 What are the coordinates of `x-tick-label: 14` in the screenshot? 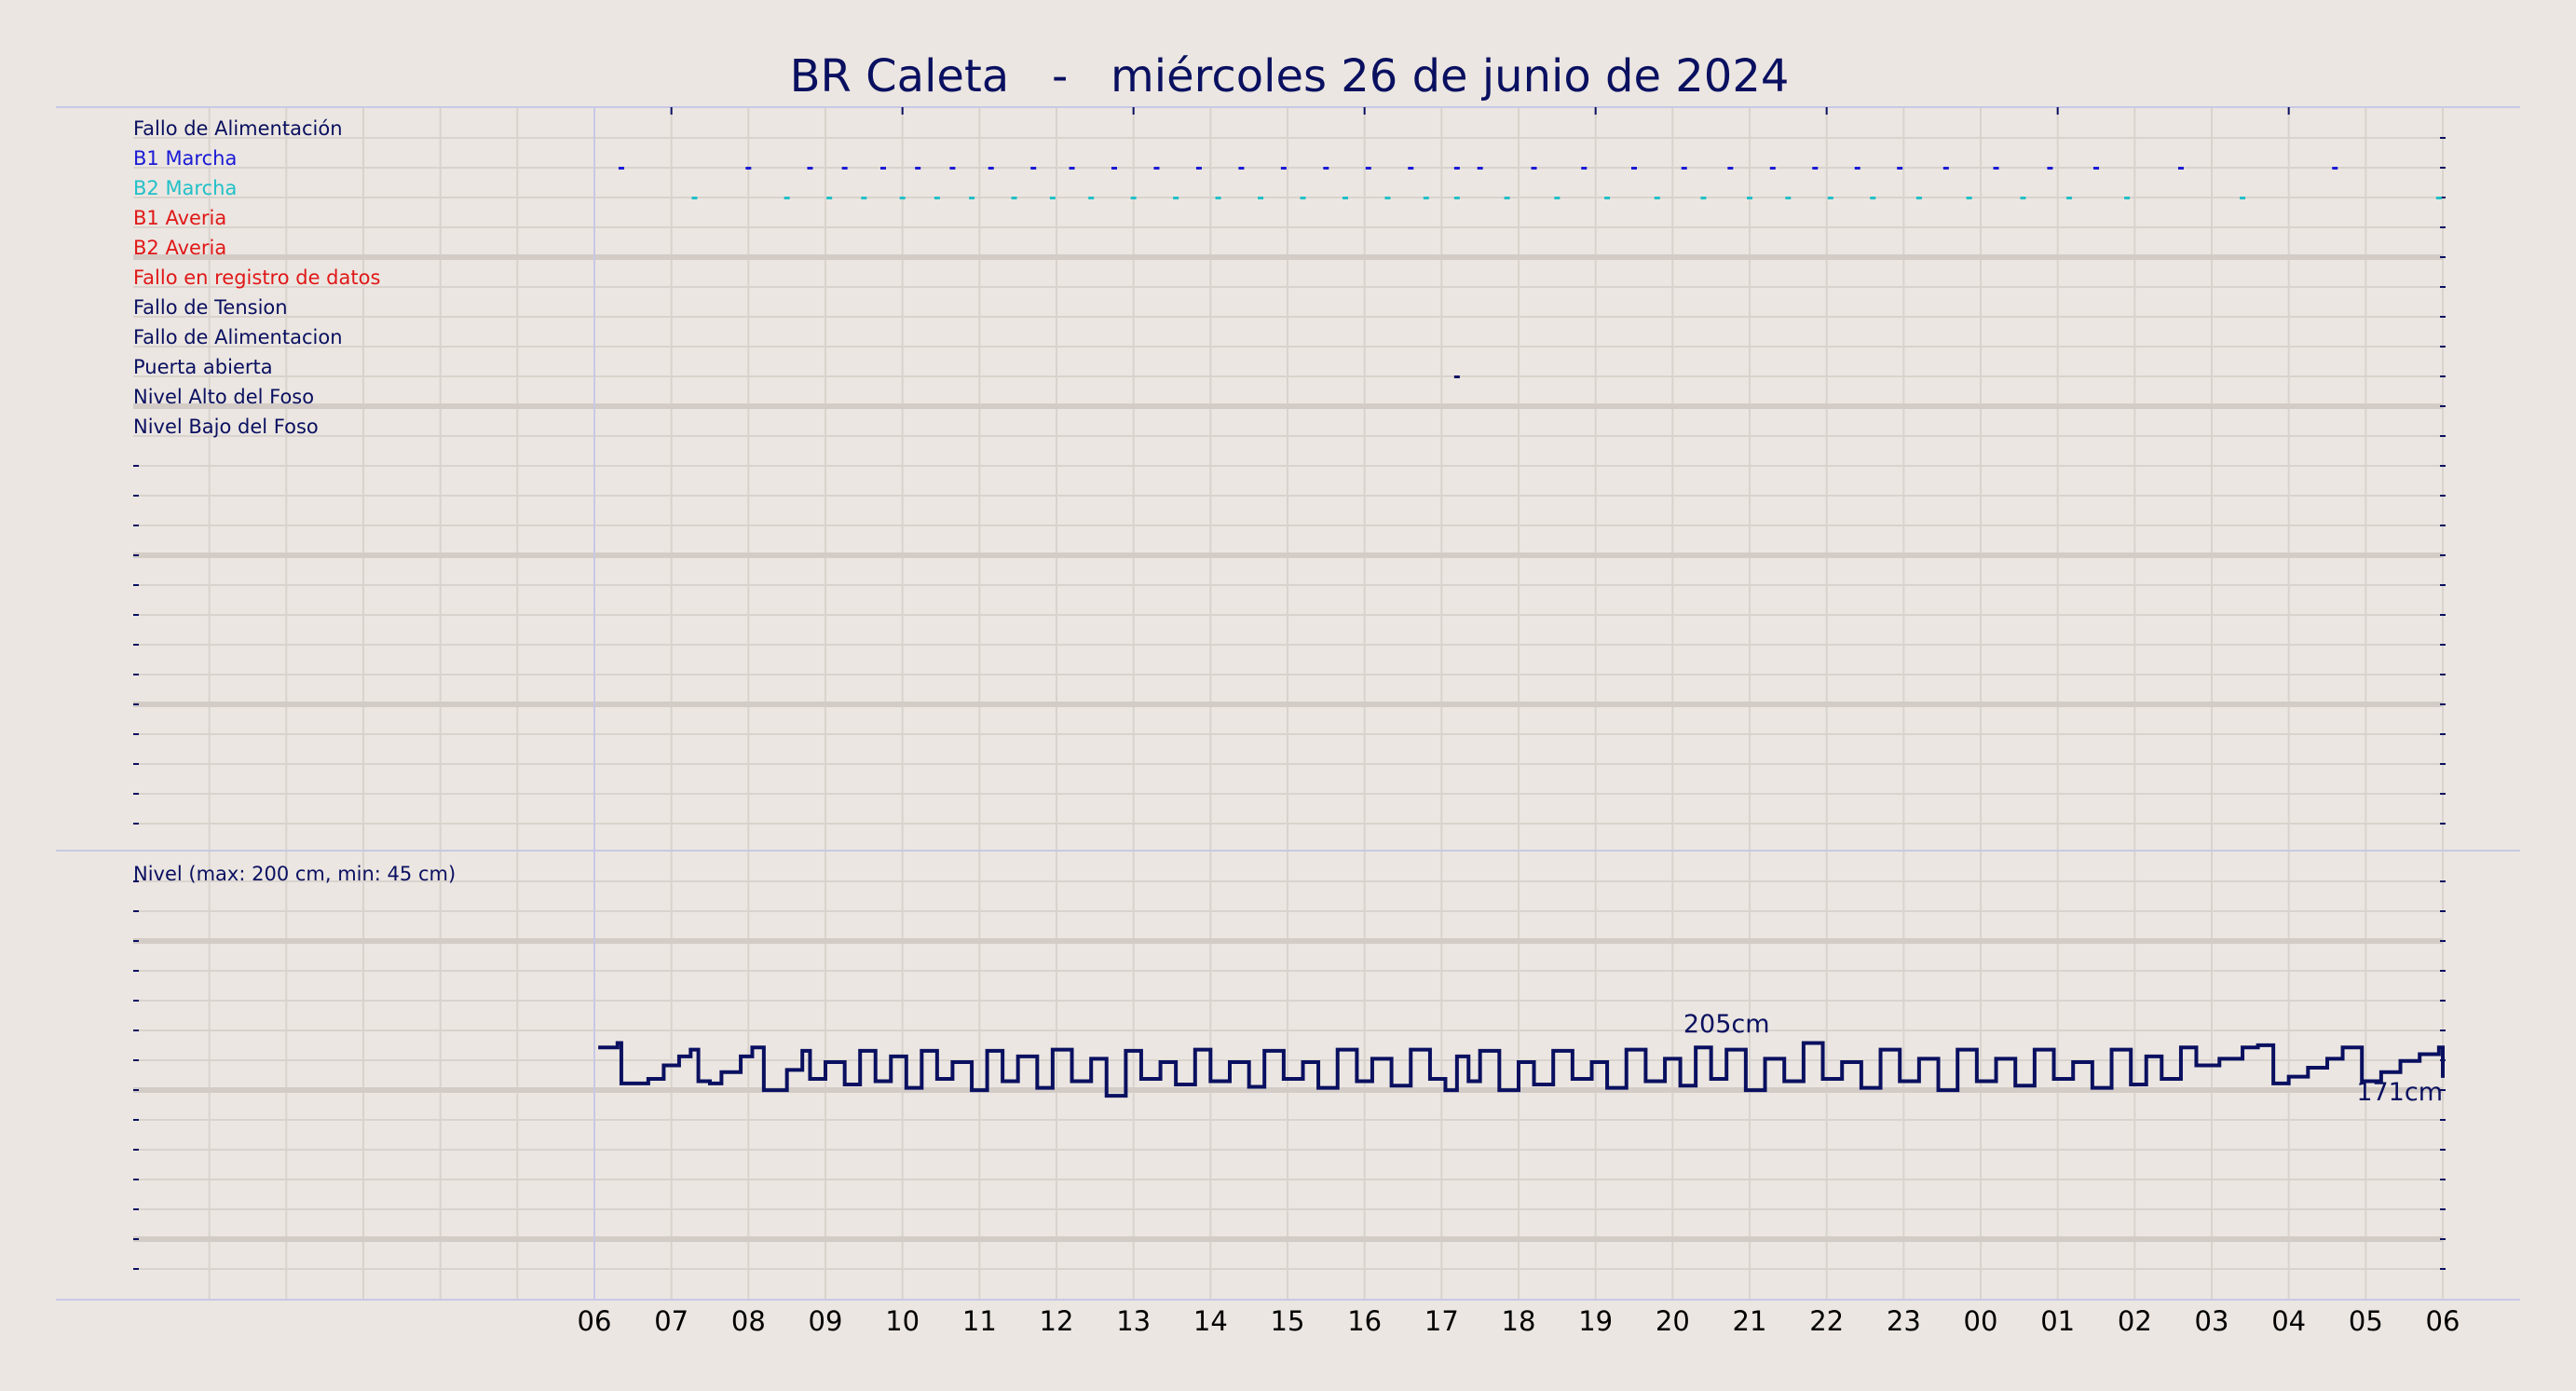 It's located at (1210, 1321).